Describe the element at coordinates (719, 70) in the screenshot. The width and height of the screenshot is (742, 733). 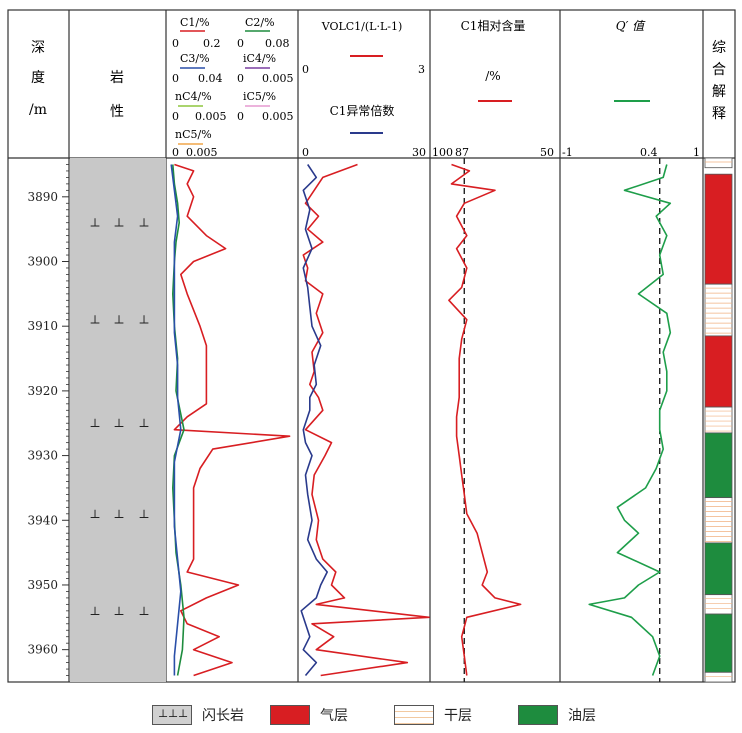
I see `interp-header-2: 合` at that location.